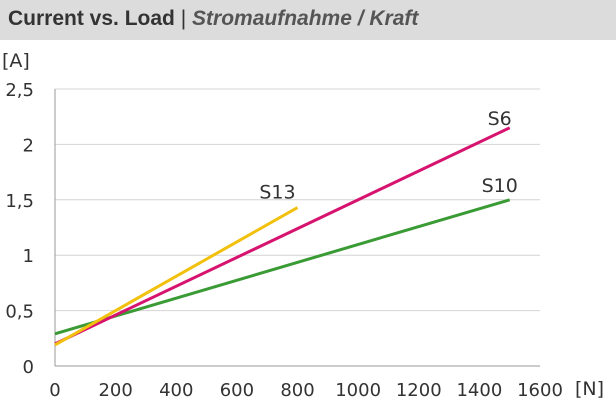 Image resolution: width=616 pixels, height=411 pixels. Describe the element at coordinates (388, 156) in the screenshot. I see `series-labels: S10 S6 S13` at that location.